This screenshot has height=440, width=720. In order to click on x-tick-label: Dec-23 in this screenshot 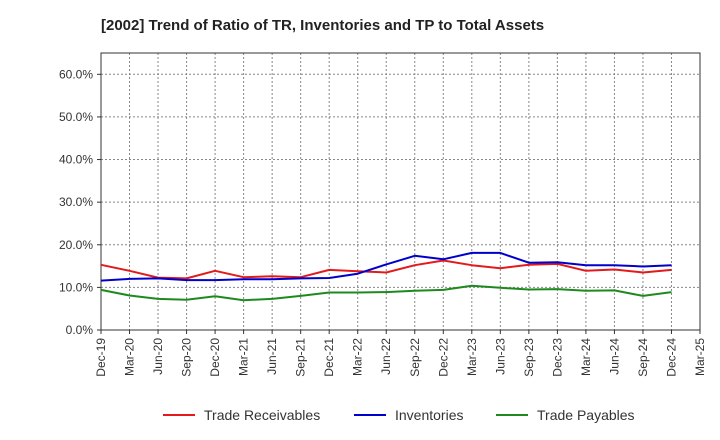, I will do `click(557, 357)`.